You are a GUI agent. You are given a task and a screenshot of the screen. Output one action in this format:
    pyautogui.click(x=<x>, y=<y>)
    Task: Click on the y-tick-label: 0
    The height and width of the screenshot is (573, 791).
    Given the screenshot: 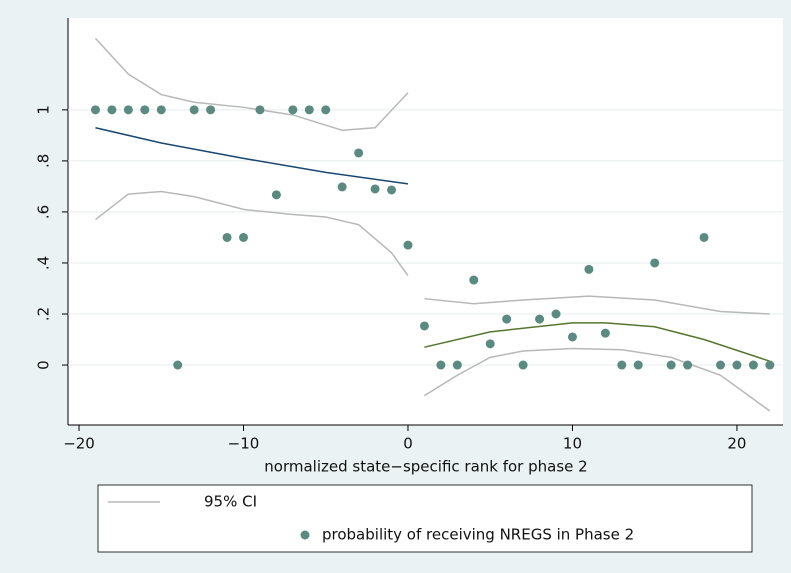 What is the action you would take?
    pyautogui.click(x=44, y=365)
    